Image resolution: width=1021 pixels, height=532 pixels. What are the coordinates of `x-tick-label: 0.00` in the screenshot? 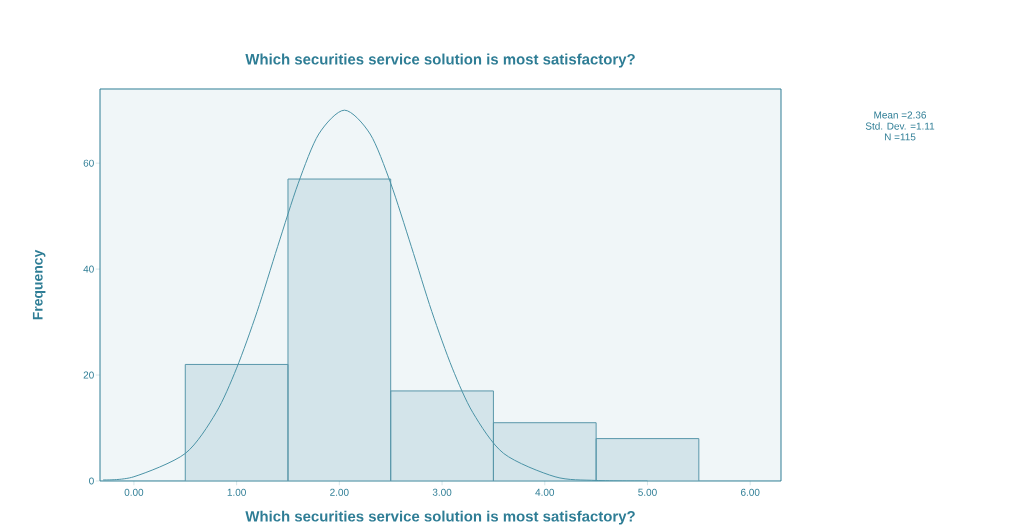 It's located at (134, 492).